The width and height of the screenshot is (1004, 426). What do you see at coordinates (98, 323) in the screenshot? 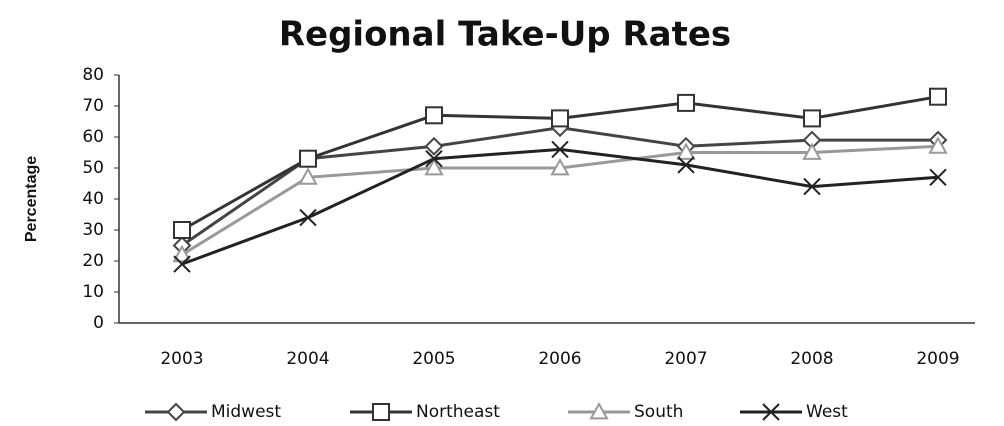
I see `y-tick-label: 0` at bounding box center [98, 323].